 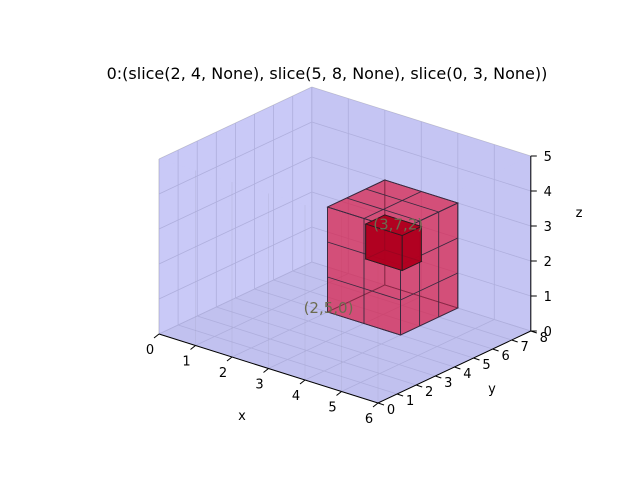 I want to click on y-axis-label: y, so click(x=492, y=389).